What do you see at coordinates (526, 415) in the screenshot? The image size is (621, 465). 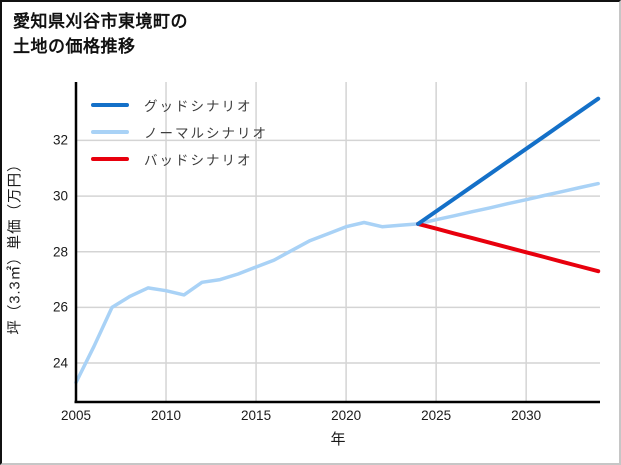 I see `x-tick-2030: 2030` at bounding box center [526, 415].